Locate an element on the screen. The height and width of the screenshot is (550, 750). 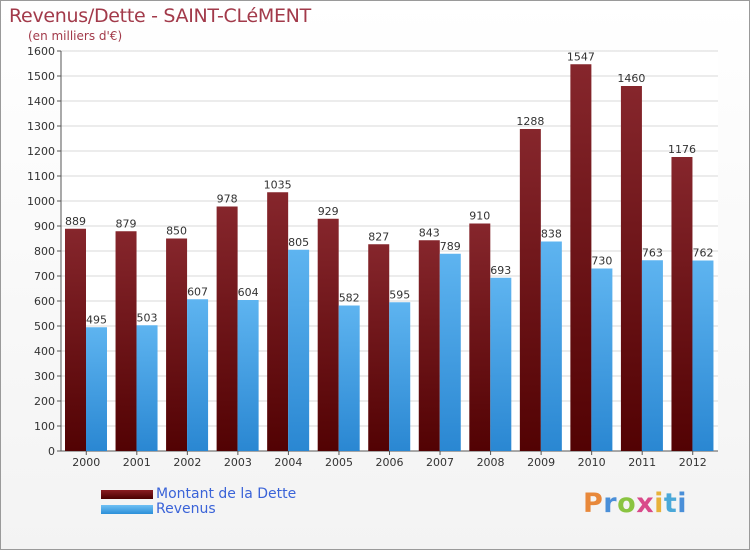
x-tick-label: 2005 is located at coordinates (339, 462).